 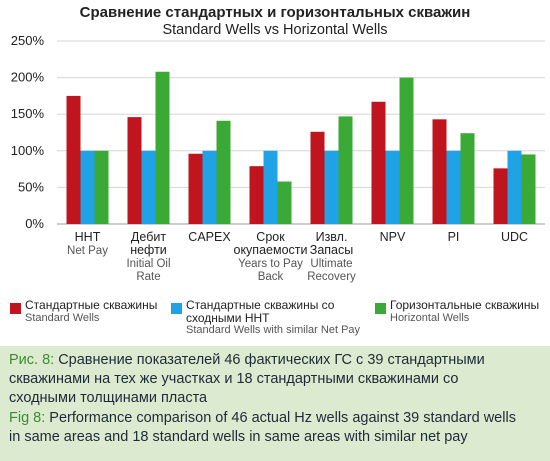 I want to click on caption-en-prefix: Fig 8:, so click(x=27, y=418).